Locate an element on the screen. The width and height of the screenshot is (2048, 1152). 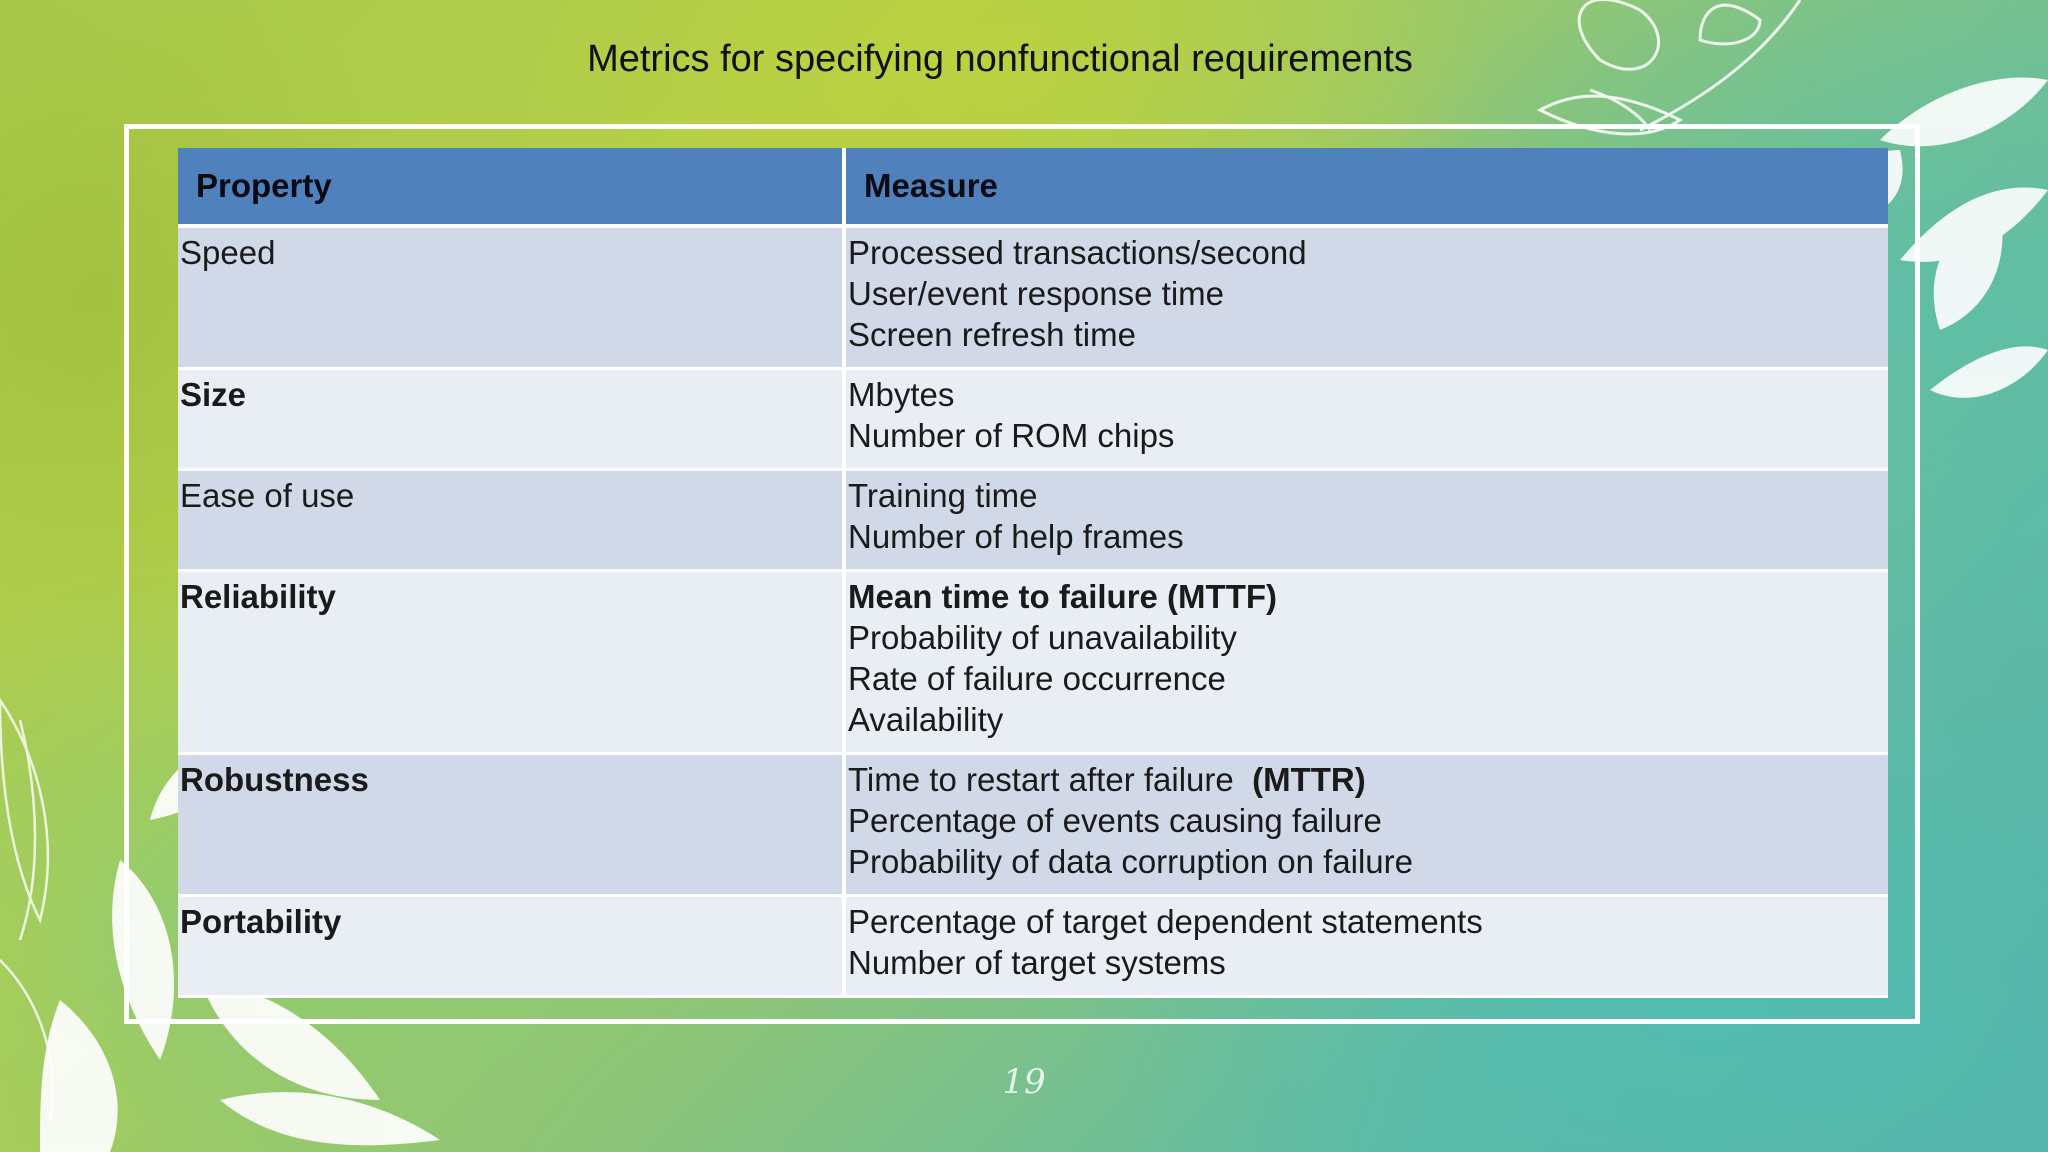
table-row: Size Mbytes Number of ROM chips is located at coordinates (1033, 420).